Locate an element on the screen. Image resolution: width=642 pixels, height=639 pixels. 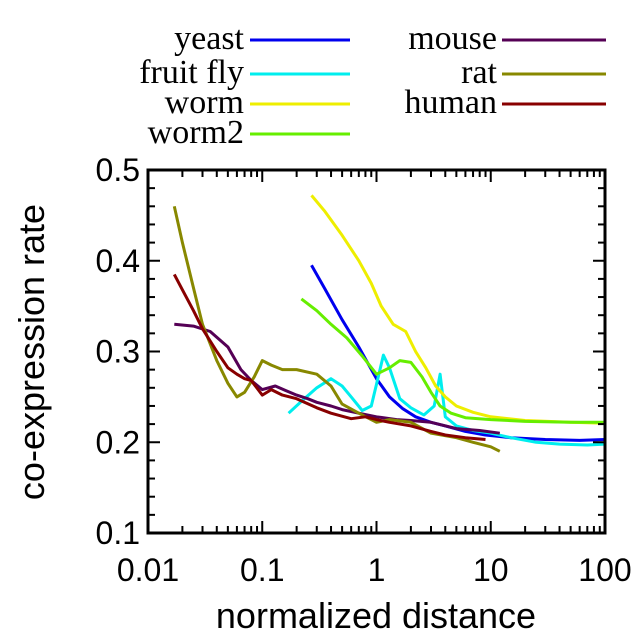
y-tick-label: 0.3 is located at coordinates (118, 352).